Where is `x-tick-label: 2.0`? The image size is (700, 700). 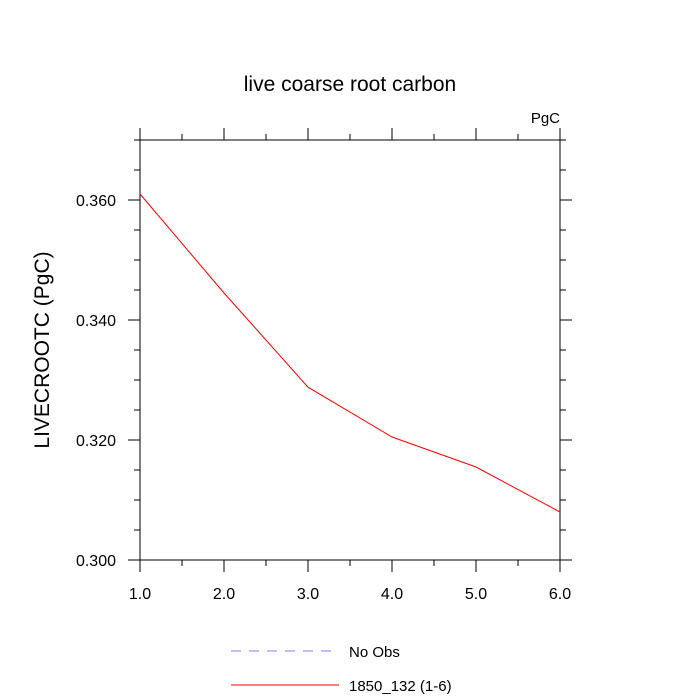 x-tick-label: 2.0 is located at coordinates (224, 594).